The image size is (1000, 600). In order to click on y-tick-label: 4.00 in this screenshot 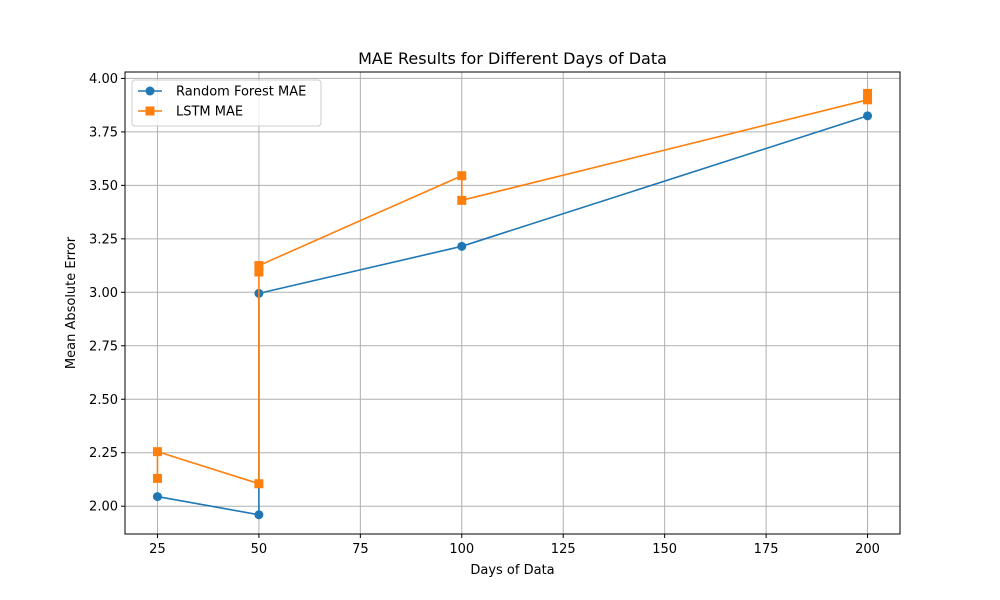, I will do `click(103, 79)`.